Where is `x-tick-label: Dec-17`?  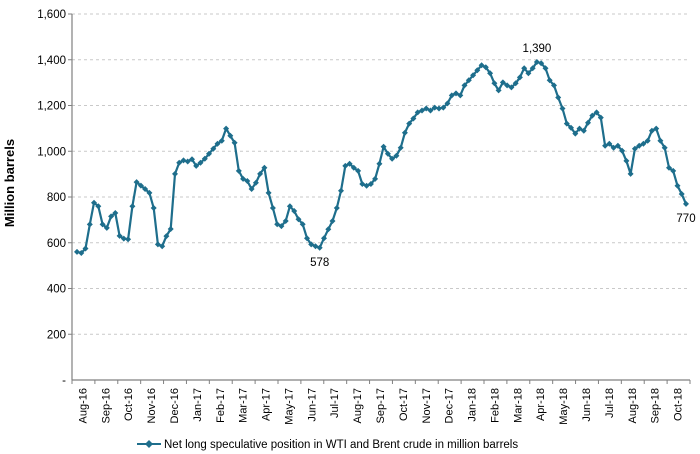
x-tick-label: Dec-17 is located at coordinates (450, 405).